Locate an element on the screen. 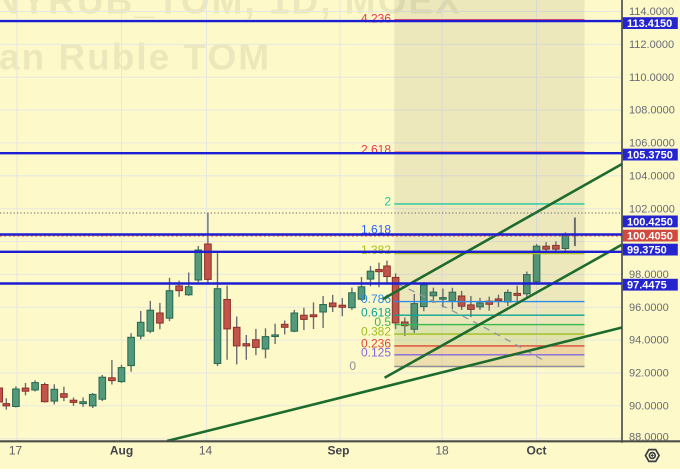 The image size is (680, 474). svg-text: 100.4250 is located at coordinates (650, 222).